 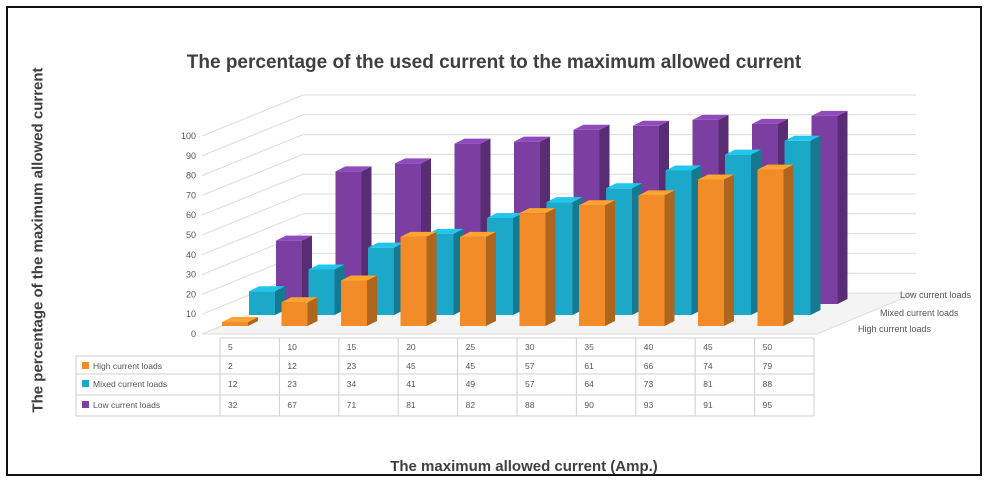 What do you see at coordinates (193, 334) in the screenshot?
I see `y-tick-label: 0` at bounding box center [193, 334].